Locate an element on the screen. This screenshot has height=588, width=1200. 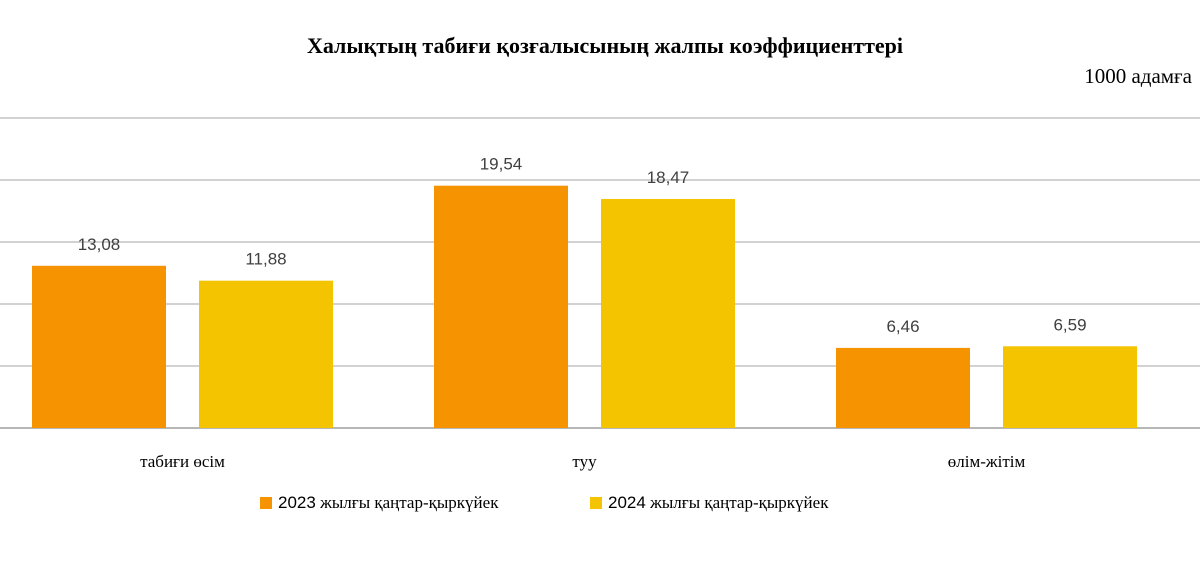
legend-item-2023: 2023 жылғы қаңтар-қыркүйек is located at coordinates (379, 503).